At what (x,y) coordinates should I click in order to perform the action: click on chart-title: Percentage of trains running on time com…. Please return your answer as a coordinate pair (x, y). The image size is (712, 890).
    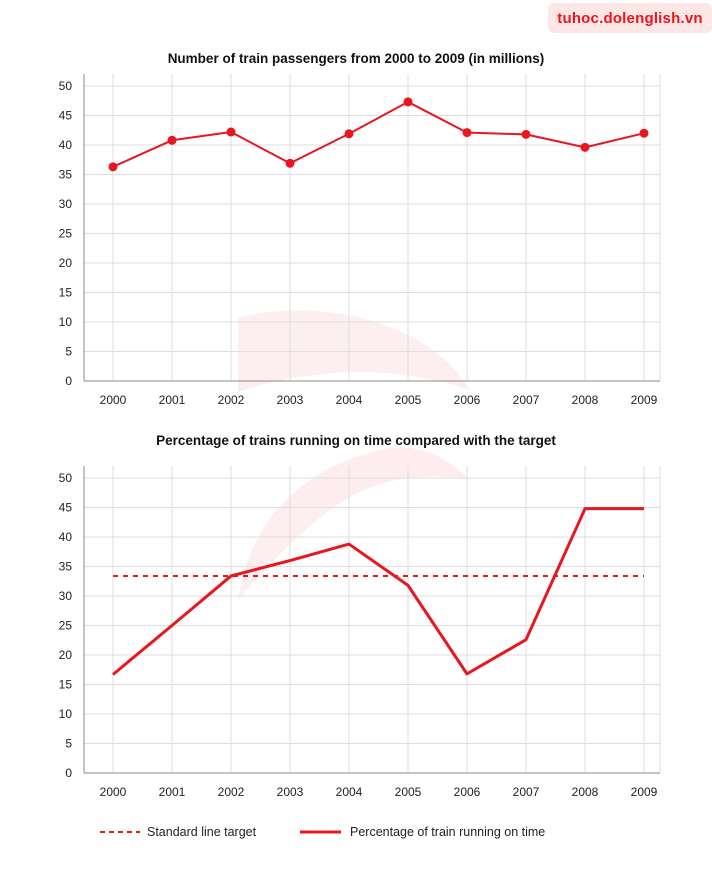
    Looking at the image, I should click on (356, 440).